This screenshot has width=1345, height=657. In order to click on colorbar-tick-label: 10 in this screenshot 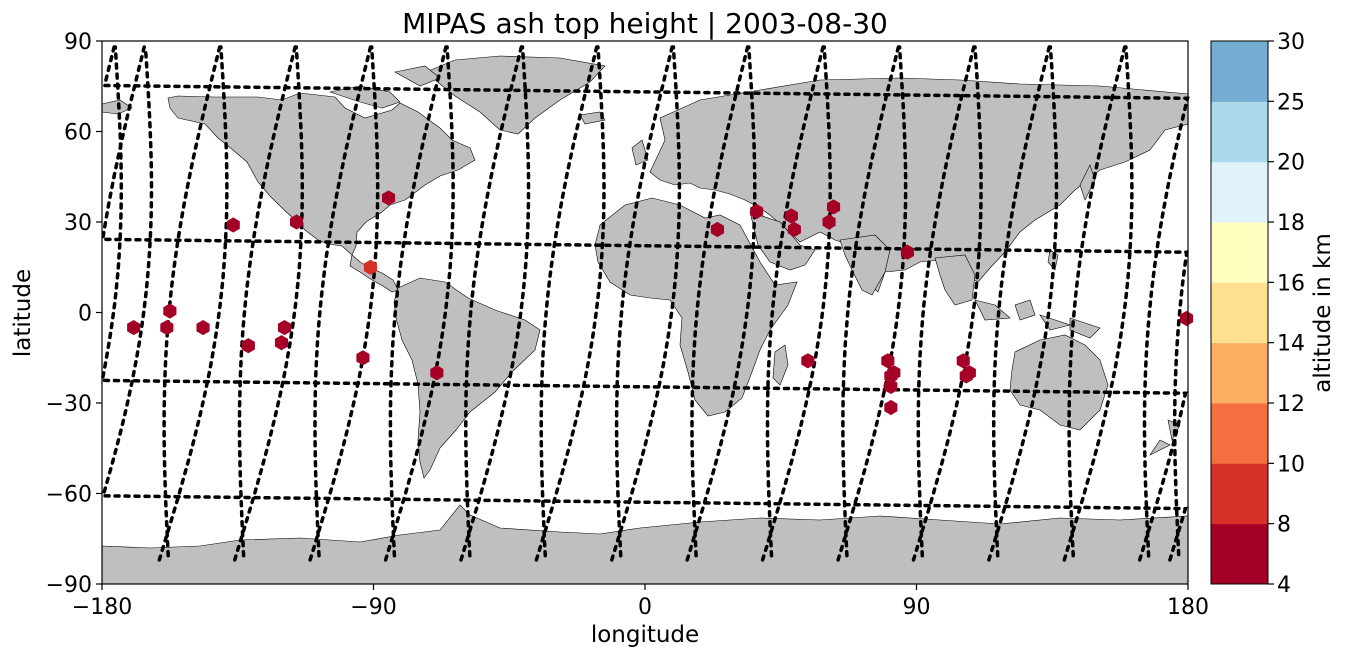, I will do `click(1291, 464)`.